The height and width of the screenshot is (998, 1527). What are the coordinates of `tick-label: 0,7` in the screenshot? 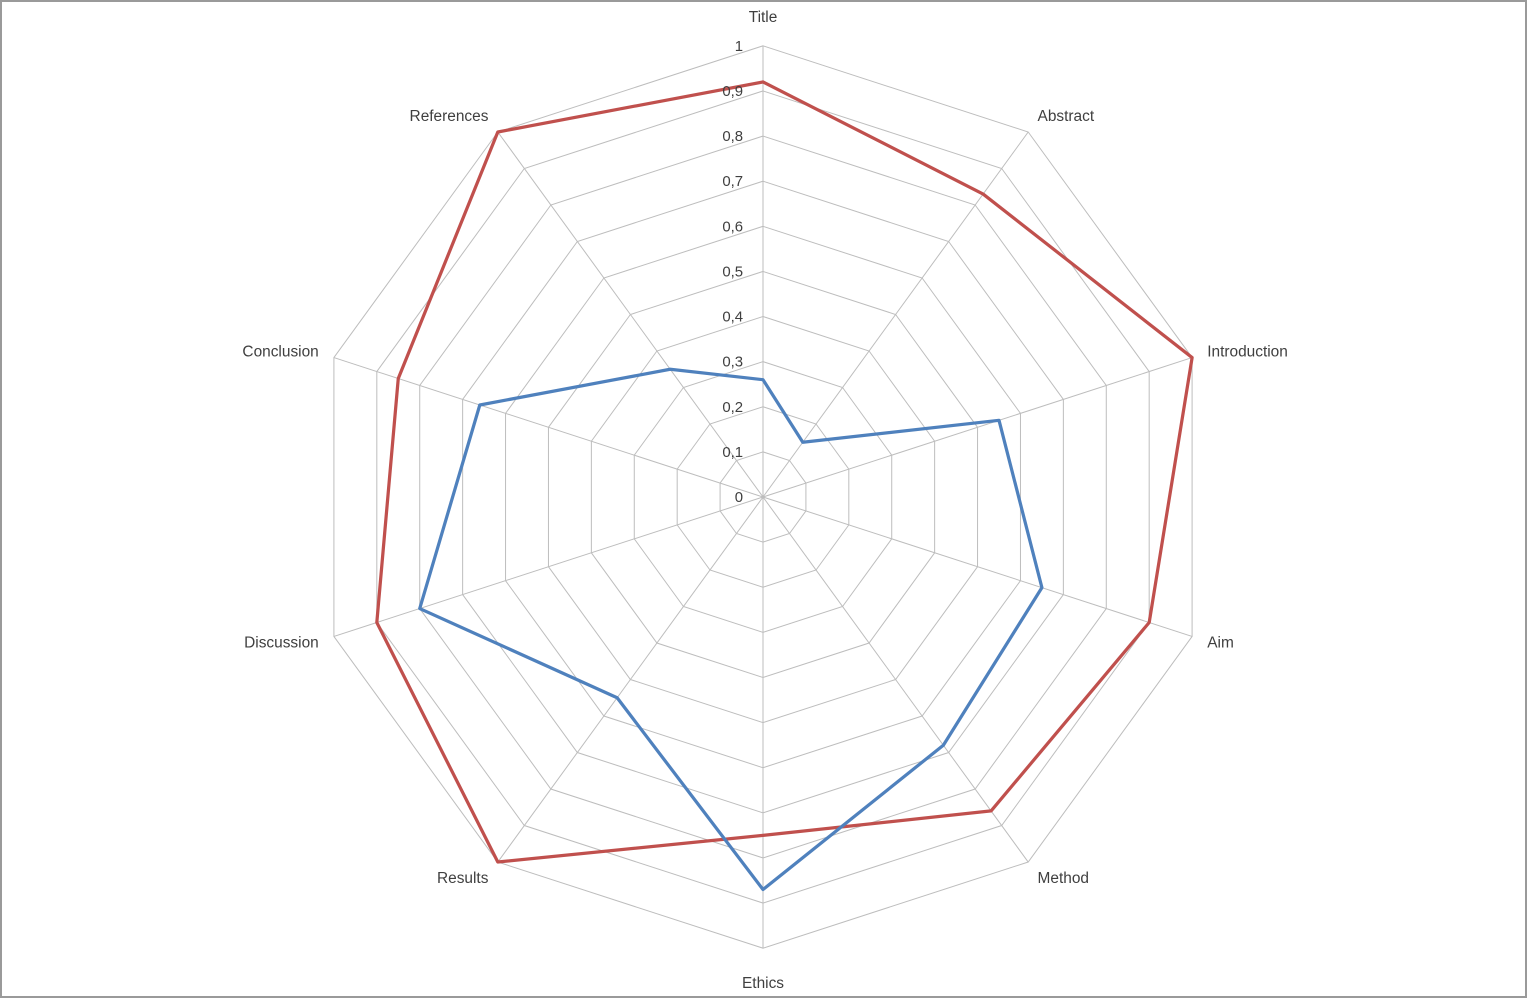 It's located at (732, 181).